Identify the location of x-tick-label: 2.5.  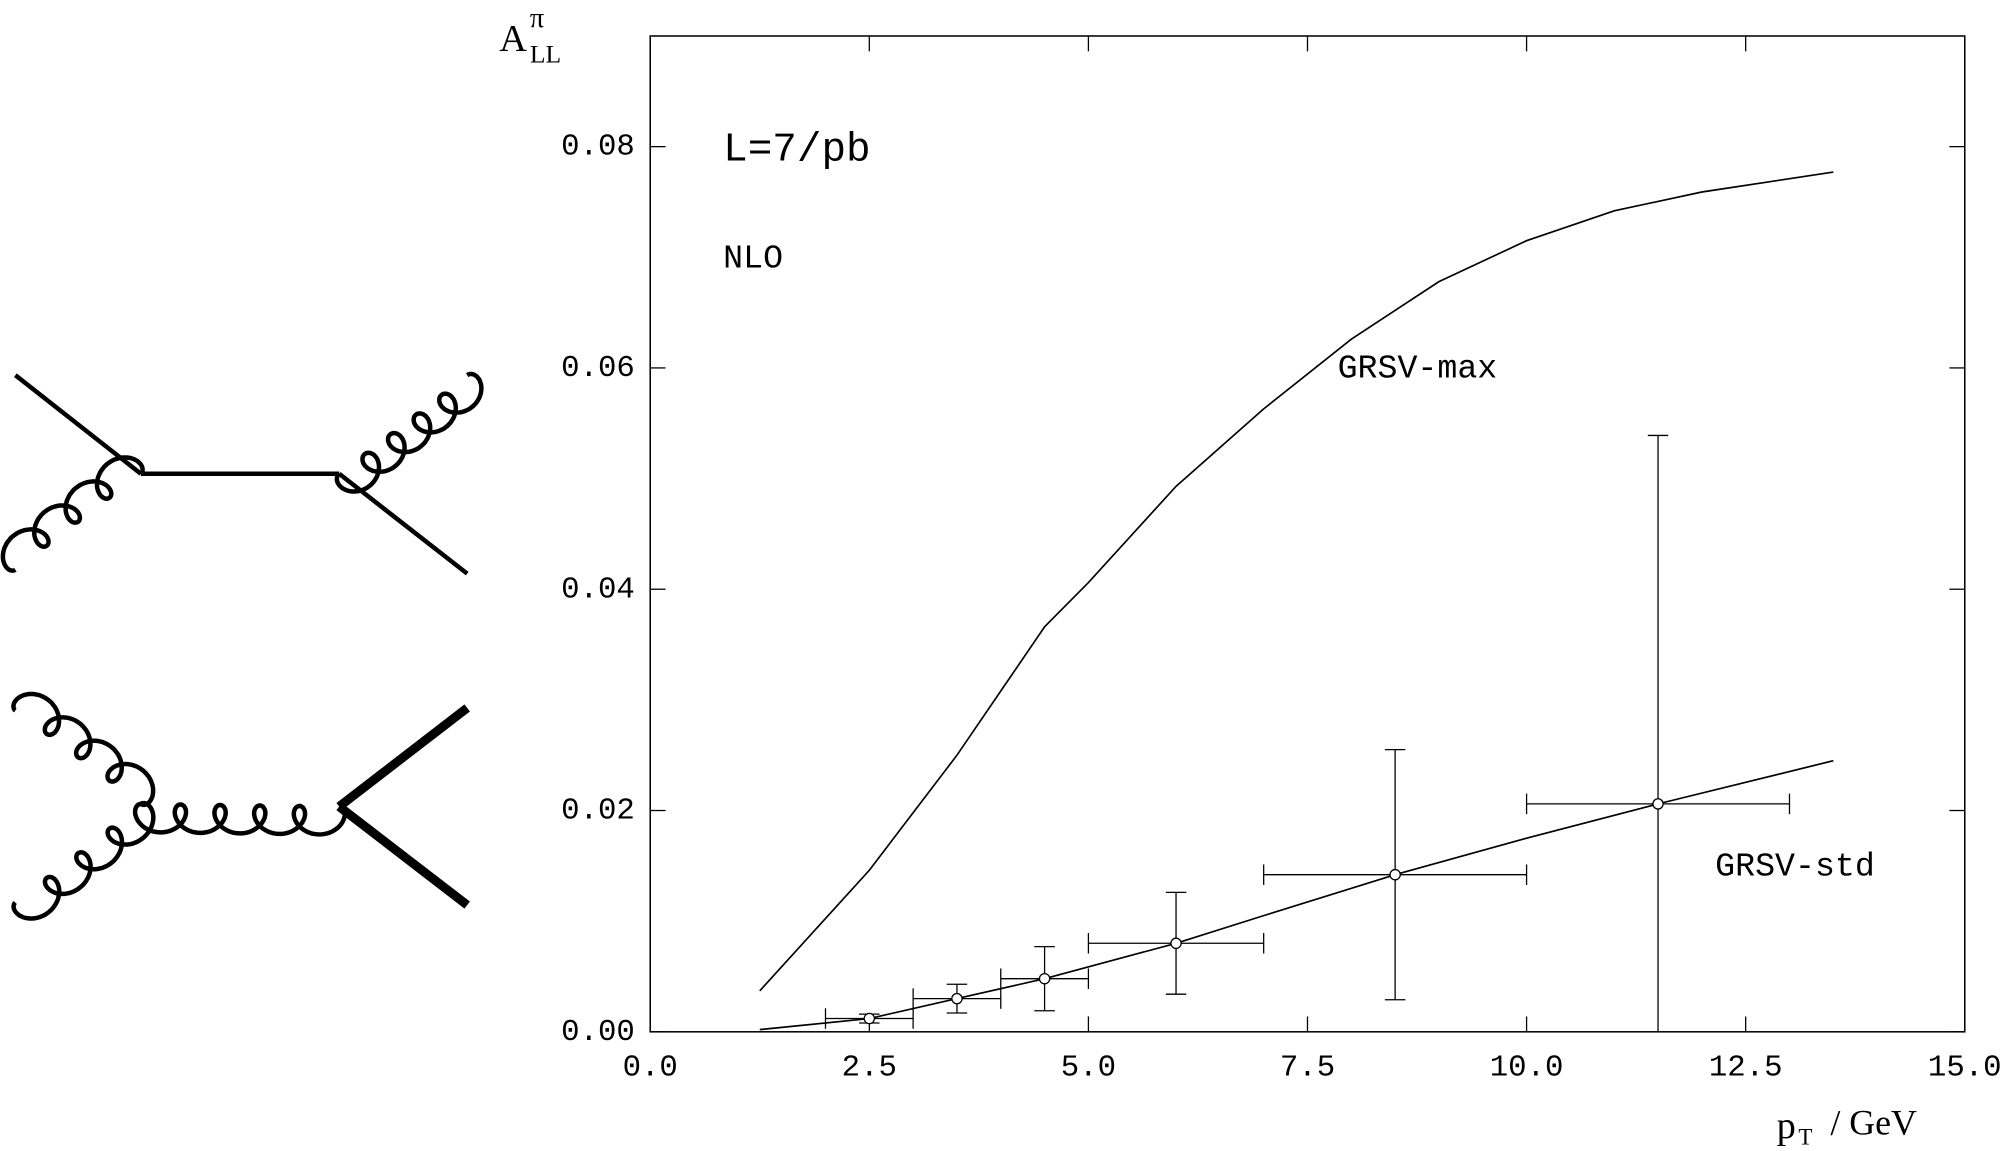
(869, 1068).